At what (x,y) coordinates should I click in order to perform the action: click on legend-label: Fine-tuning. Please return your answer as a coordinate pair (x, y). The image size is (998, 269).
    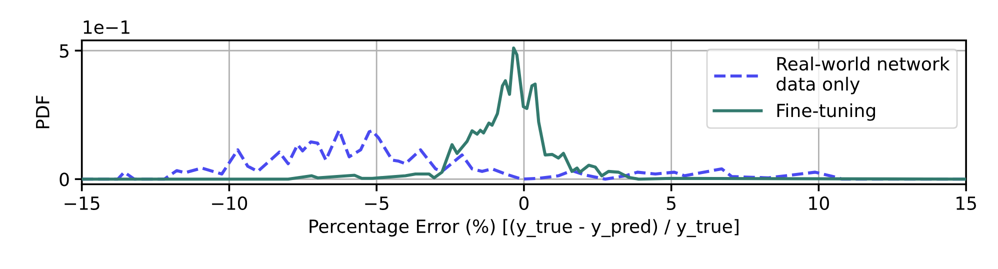
    Looking at the image, I should click on (826, 112).